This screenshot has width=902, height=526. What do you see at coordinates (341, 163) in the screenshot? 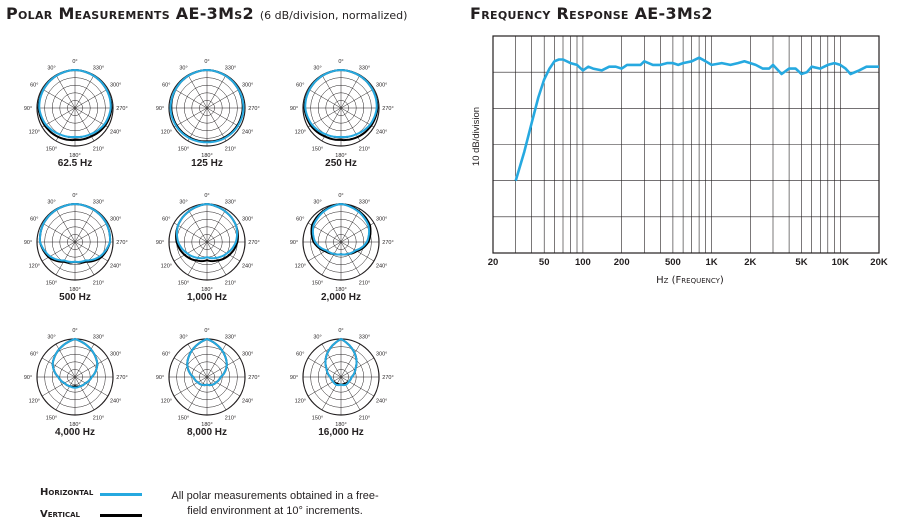
I see `polar-frequency-label: 250 Hz` at bounding box center [341, 163].